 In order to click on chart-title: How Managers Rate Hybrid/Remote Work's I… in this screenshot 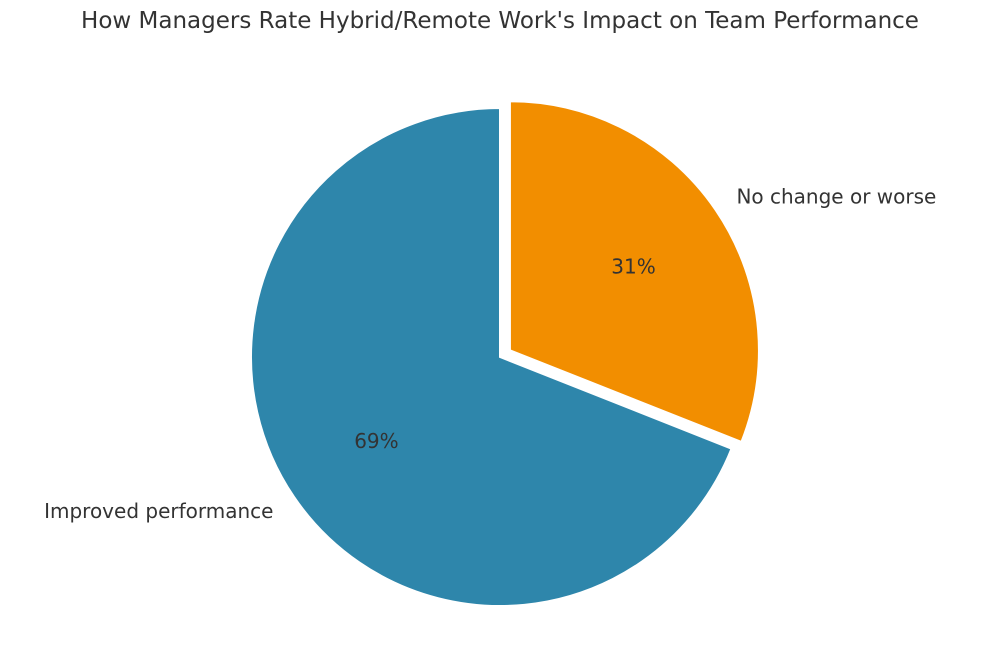, I will do `click(500, 21)`.